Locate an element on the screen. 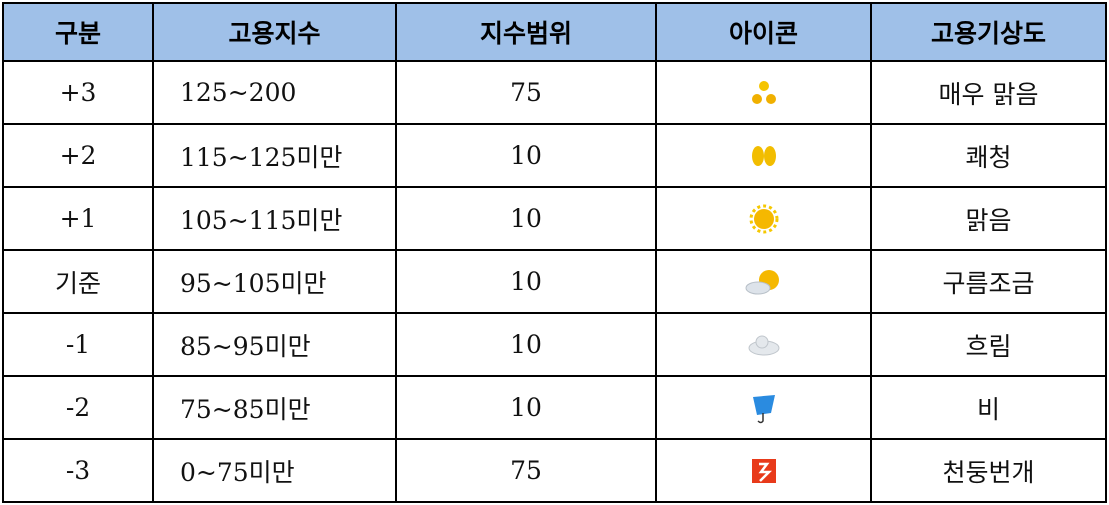 Image resolution: width=1109 pixels, height=505 pixels. grade-cell: -2 is located at coordinates (78, 407).